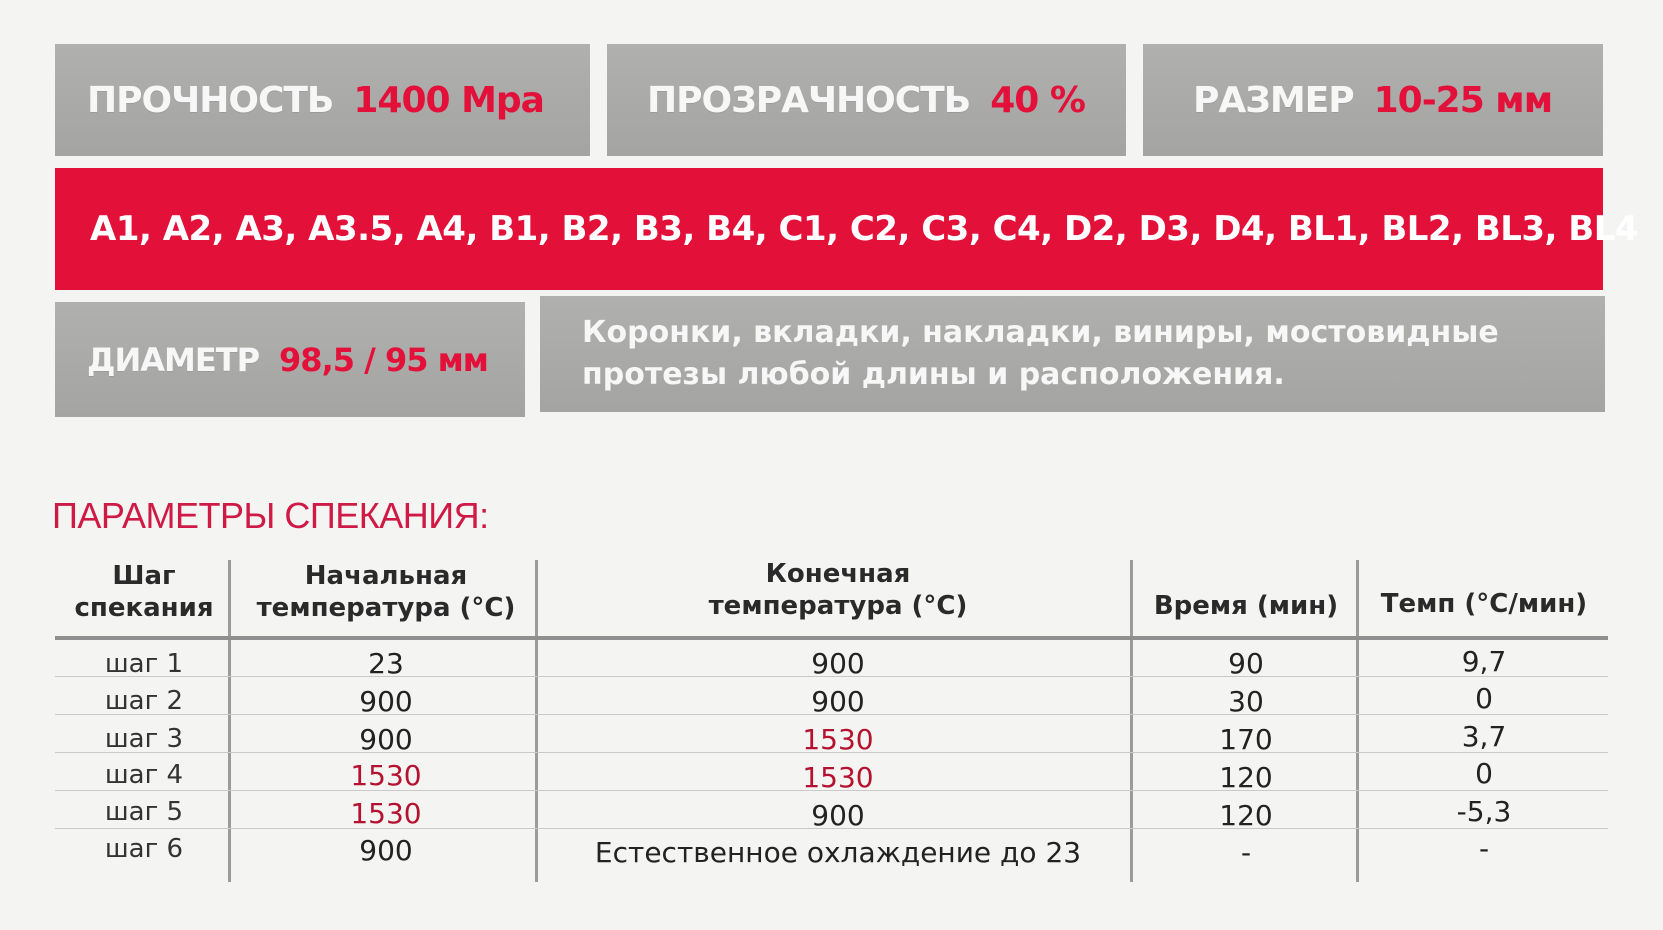  I want to click on header-end-line1: Конечная, so click(838, 574).